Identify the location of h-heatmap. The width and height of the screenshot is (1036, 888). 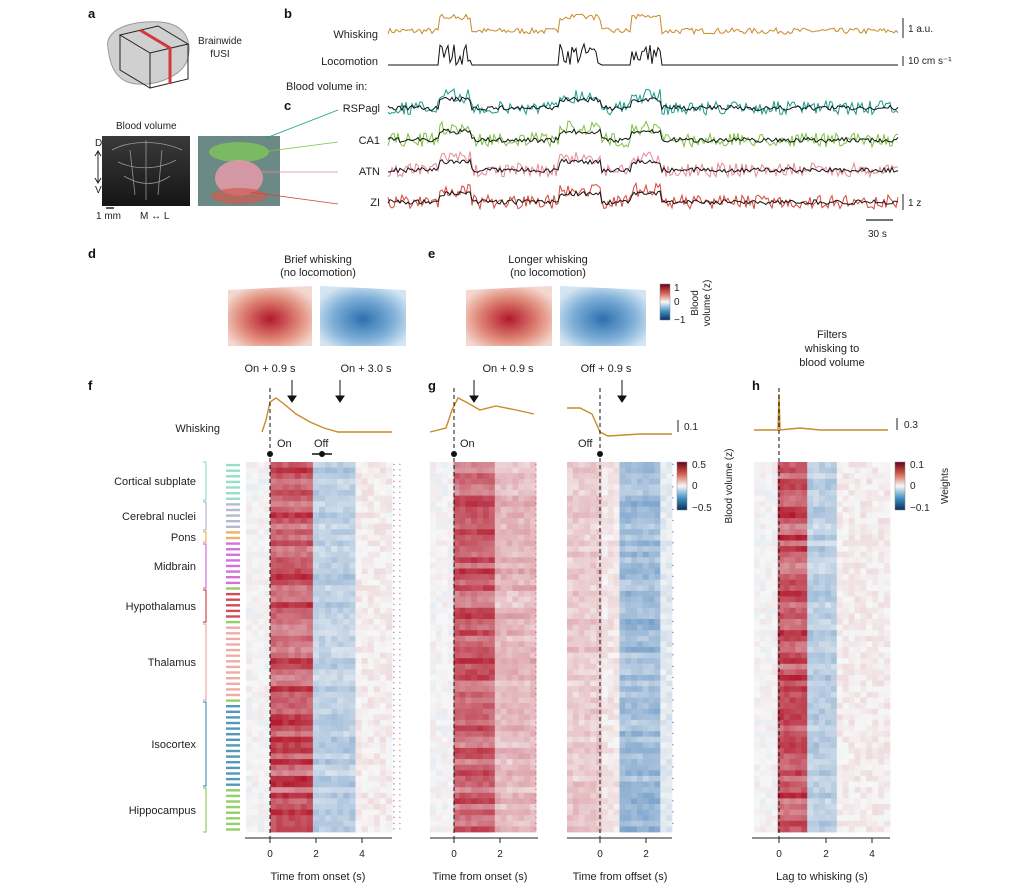
(822, 647).